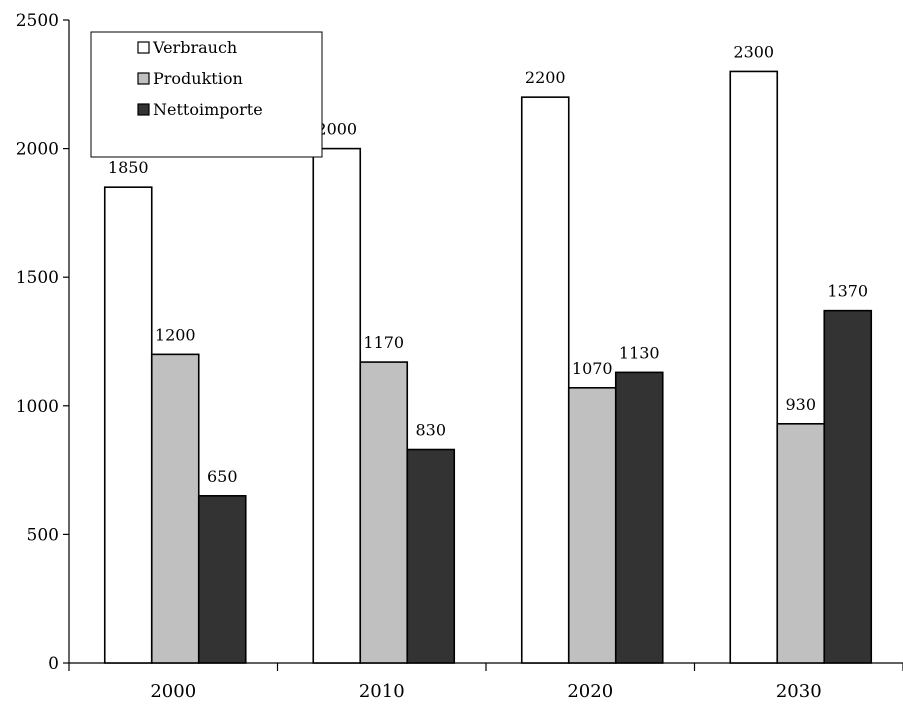  What do you see at coordinates (222, 476) in the screenshot?
I see `data-label: 650` at bounding box center [222, 476].